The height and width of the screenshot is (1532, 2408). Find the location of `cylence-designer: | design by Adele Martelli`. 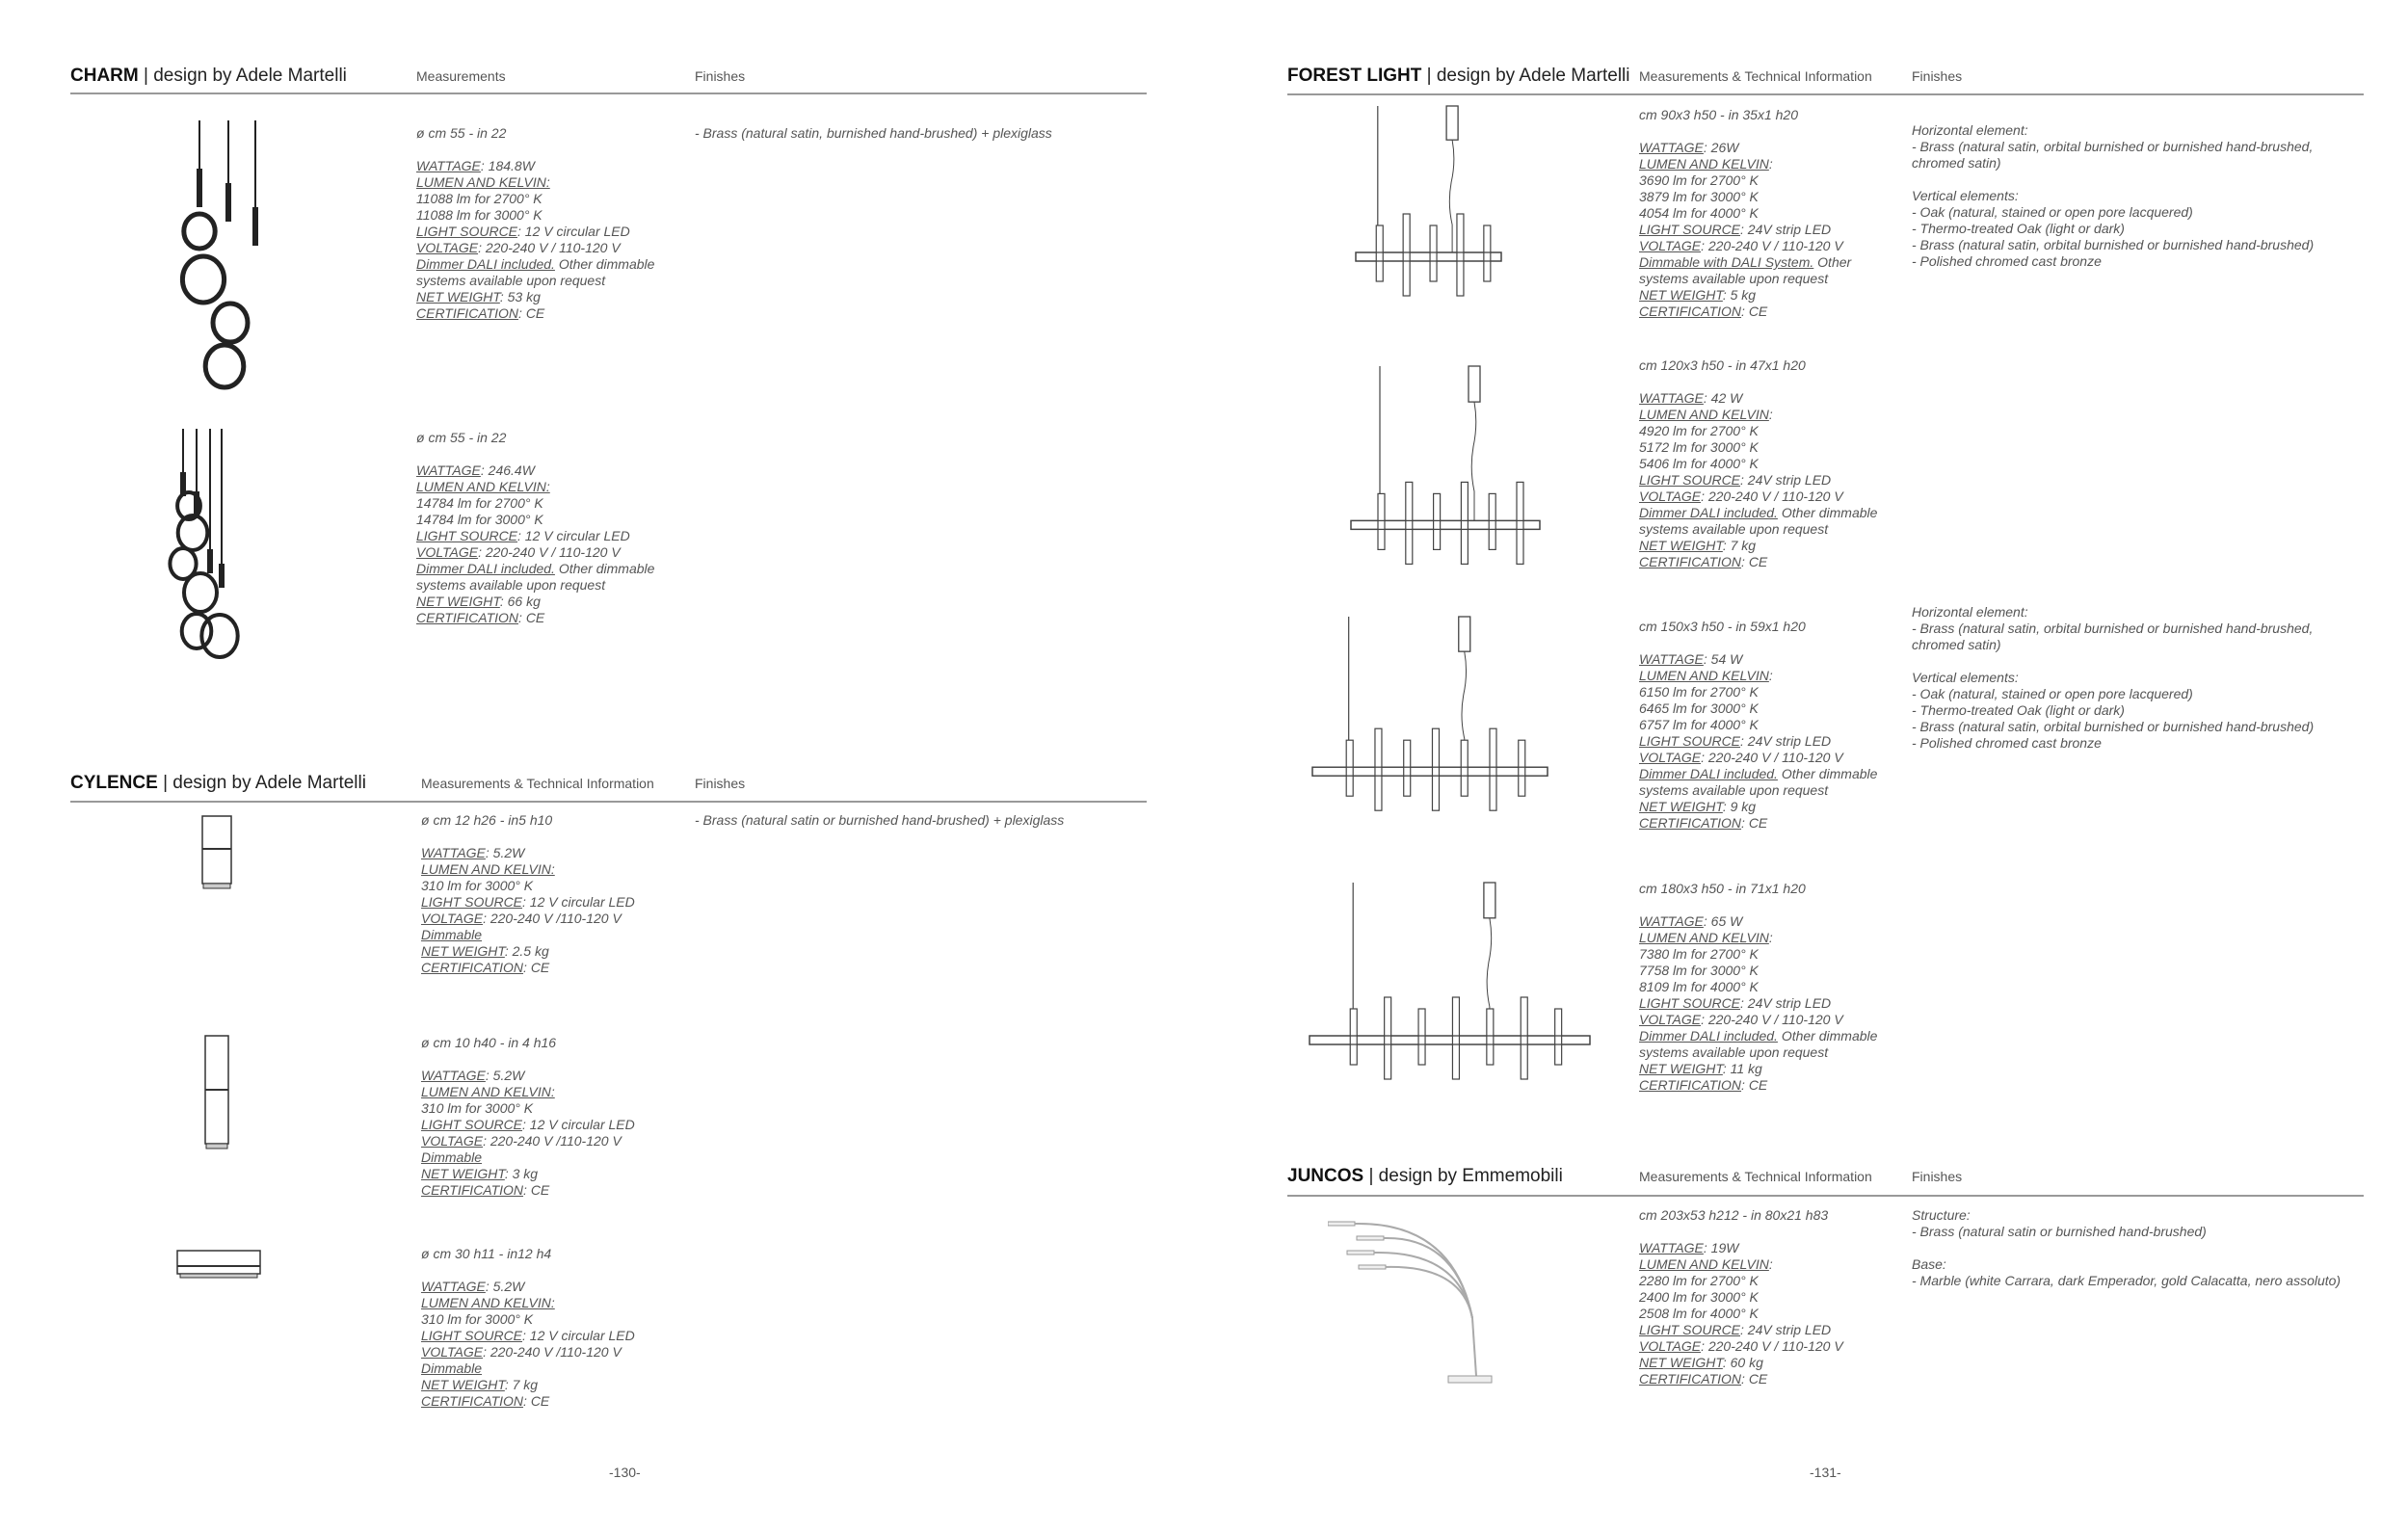

cylence-designer: | design by Adele Martelli is located at coordinates (262, 783).